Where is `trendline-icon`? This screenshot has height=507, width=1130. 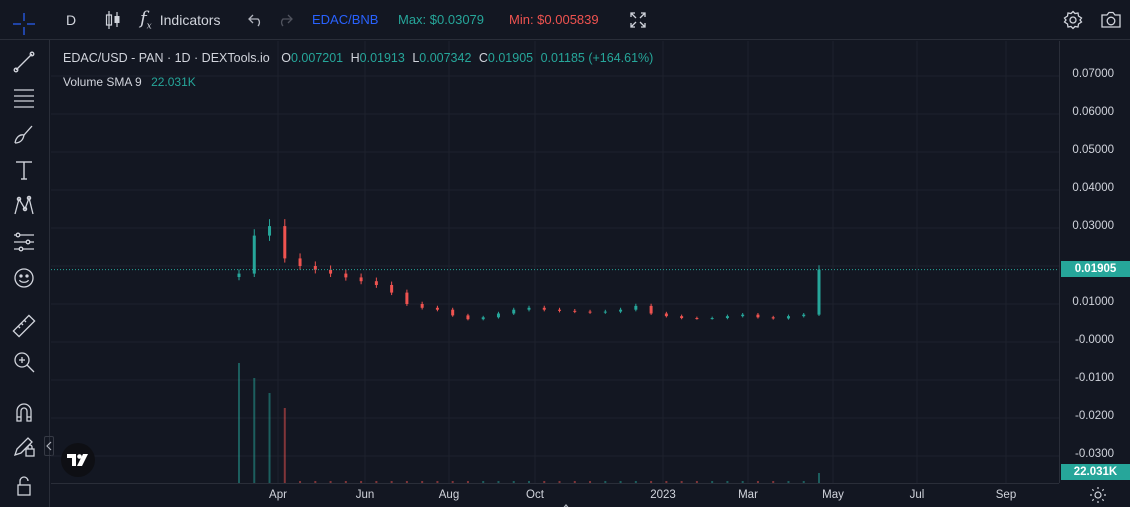 trendline-icon is located at coordinates (24, 62).